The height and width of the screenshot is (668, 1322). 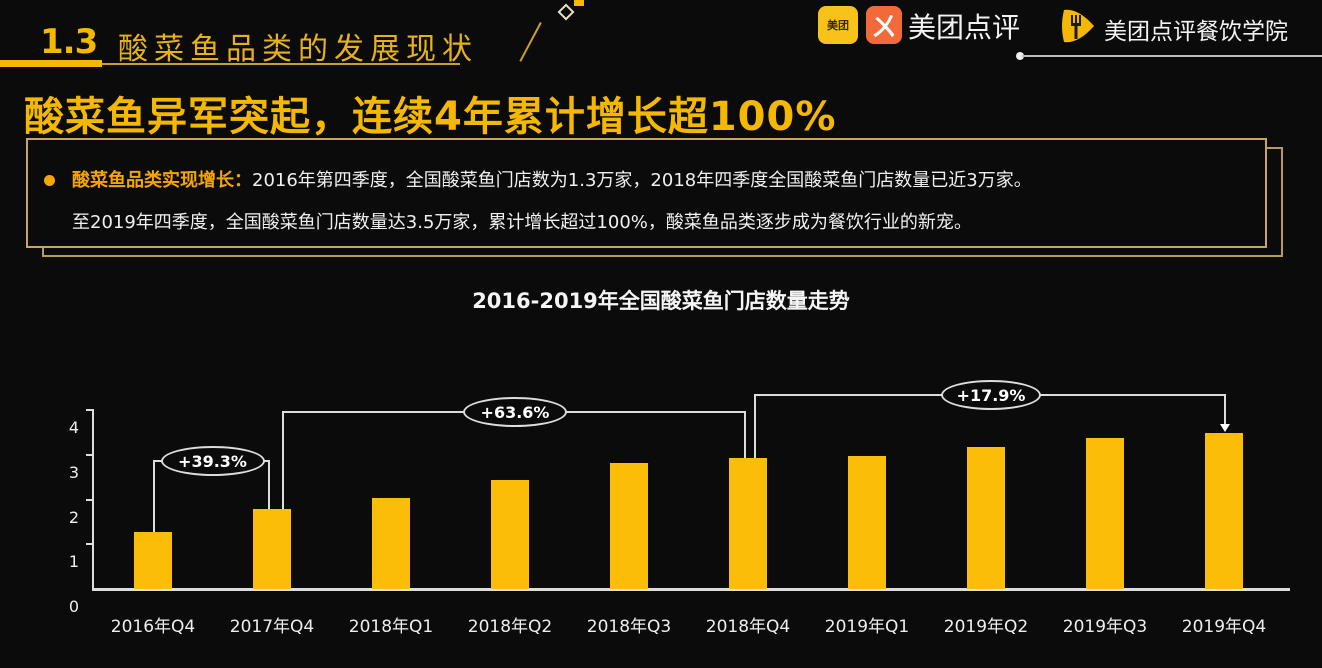 I want to click on x-tick-label: 2019年Q4, so click(x=1224, y=627).